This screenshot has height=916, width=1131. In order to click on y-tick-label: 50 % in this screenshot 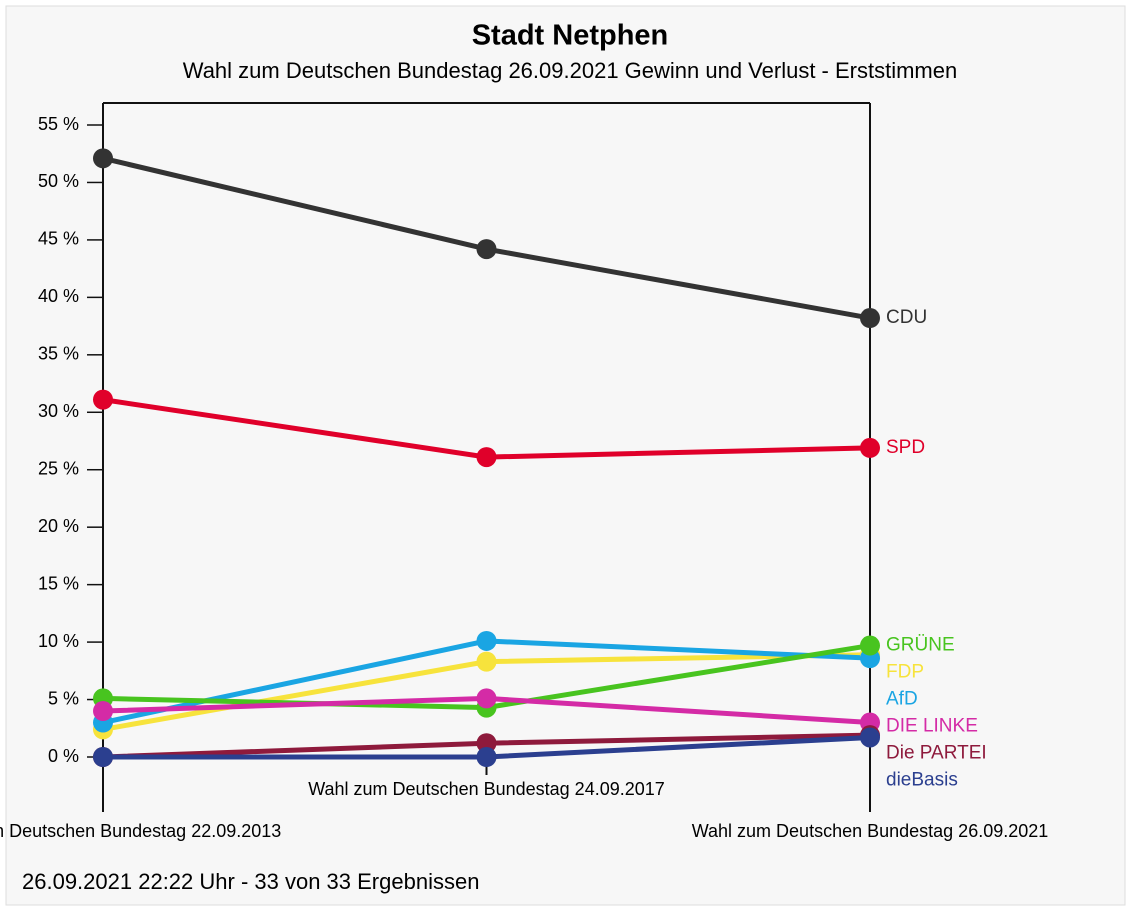, I will do `click(58, 181)`.